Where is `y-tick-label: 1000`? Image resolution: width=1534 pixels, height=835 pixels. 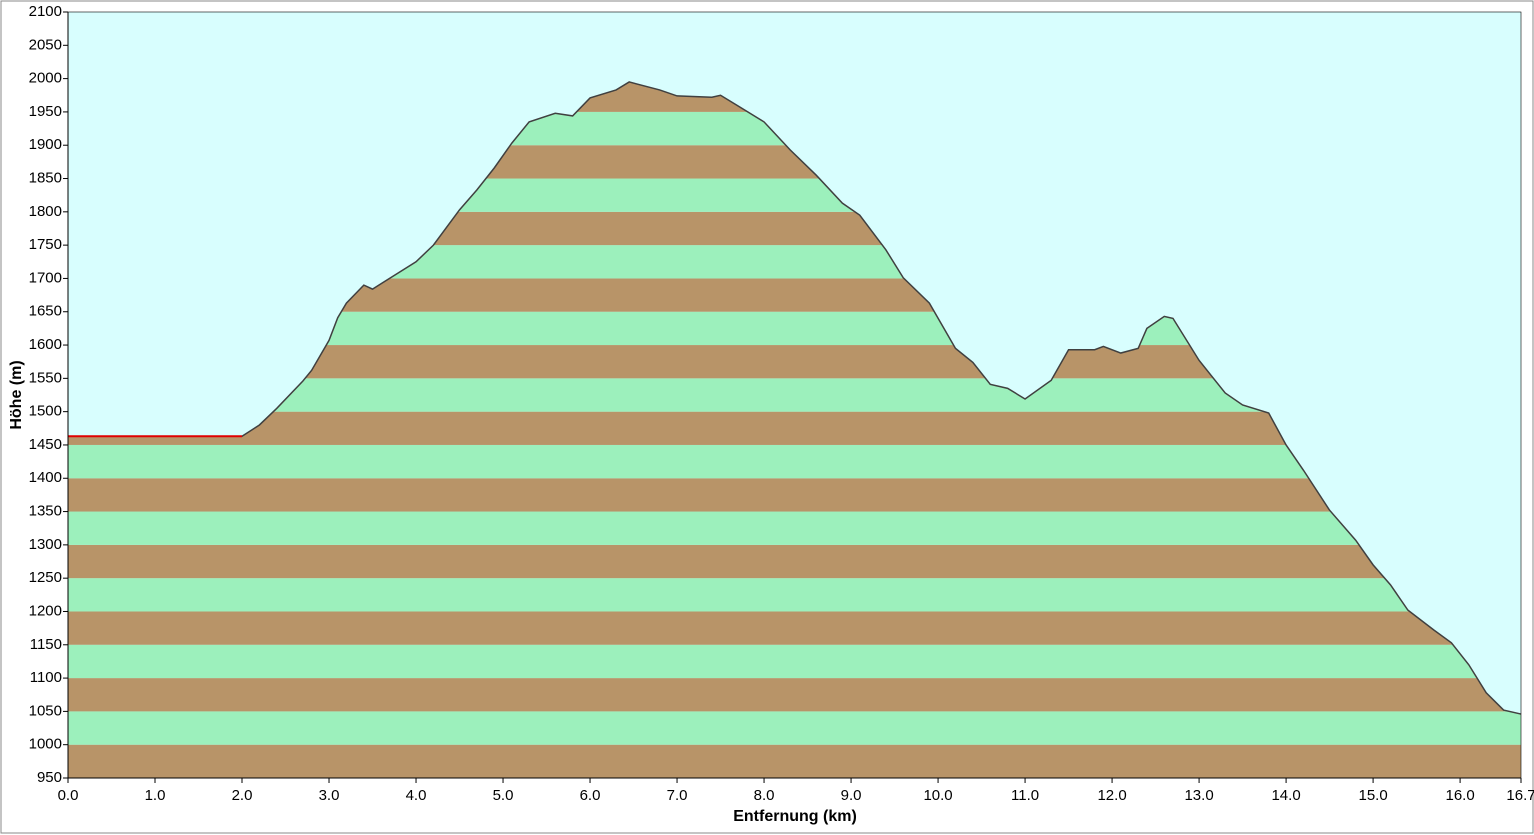 y-tick-label: 1000 is located at coordinates (45, 744).